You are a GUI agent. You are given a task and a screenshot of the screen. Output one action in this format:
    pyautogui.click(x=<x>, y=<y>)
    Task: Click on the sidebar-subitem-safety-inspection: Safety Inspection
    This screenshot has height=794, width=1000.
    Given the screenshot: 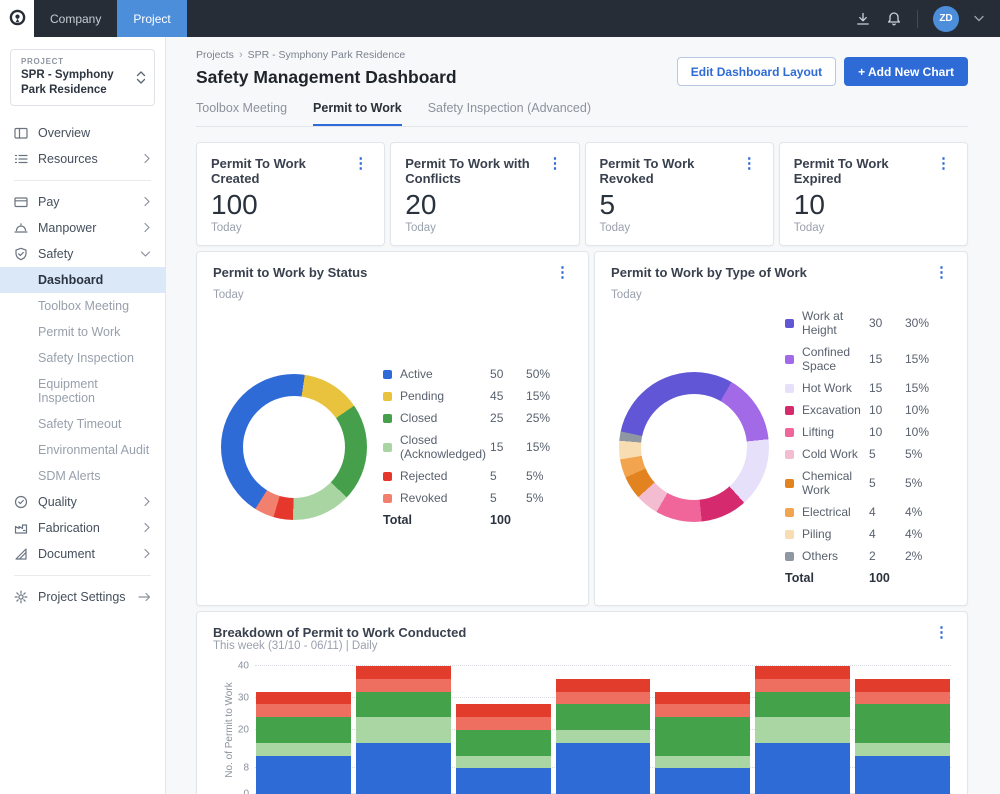 What is the action you would take?
    pyautogui.click(x=86, y=357)
    